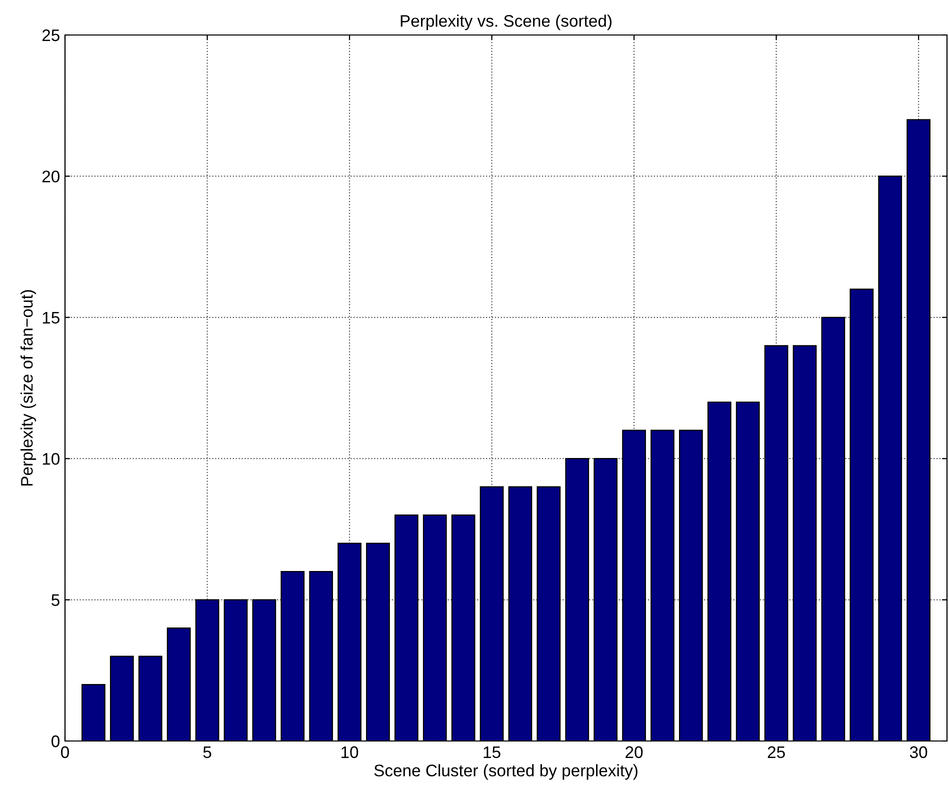  I want to click on x-tick-label: 20, so click(634, 752).